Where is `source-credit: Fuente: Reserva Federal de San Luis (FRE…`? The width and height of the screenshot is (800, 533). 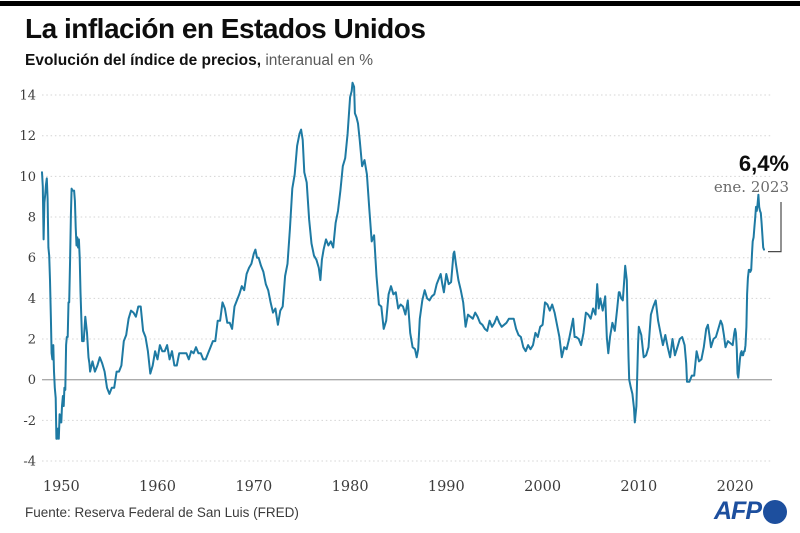 source-credit: Fuente: Reserva Federal de San Luis (FRE… is located at coordinates (162, 512).